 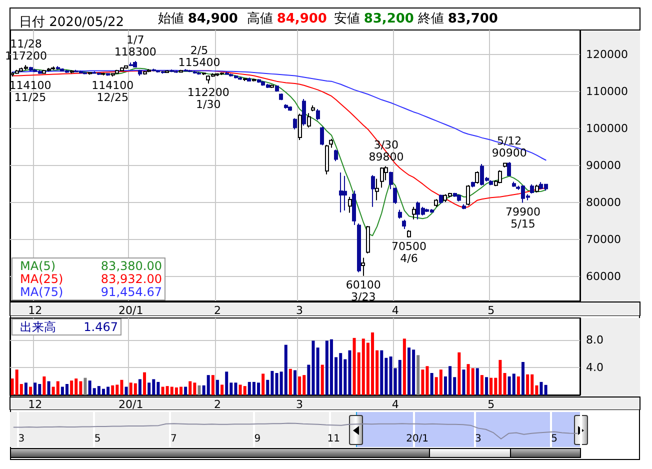 What do you see at coordinates (374, 18) in the screenshot?
I see `text: 安値 83,200` at bounding box center [374, 18].